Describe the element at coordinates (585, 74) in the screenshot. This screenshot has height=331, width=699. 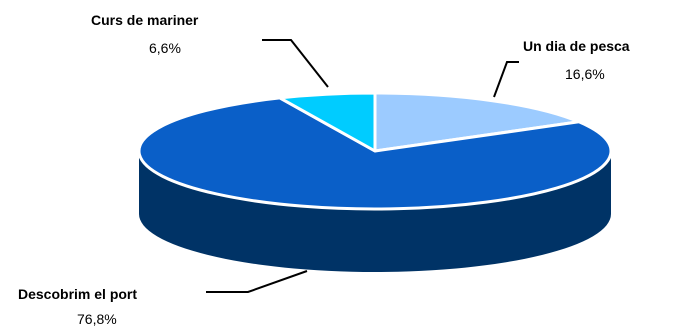
I see `slice-value-un-dia-de-pesca: 16,6%` at that location.